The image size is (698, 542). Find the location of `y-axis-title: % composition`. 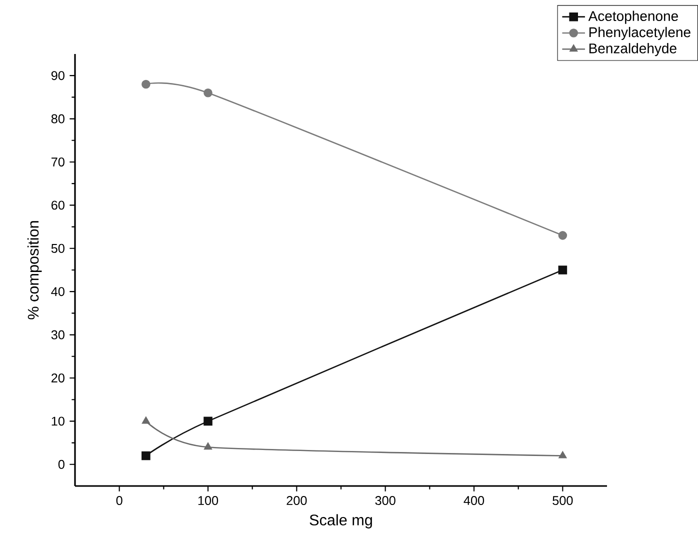

y-axis-title: % composition is located at coordinates (34, 270).